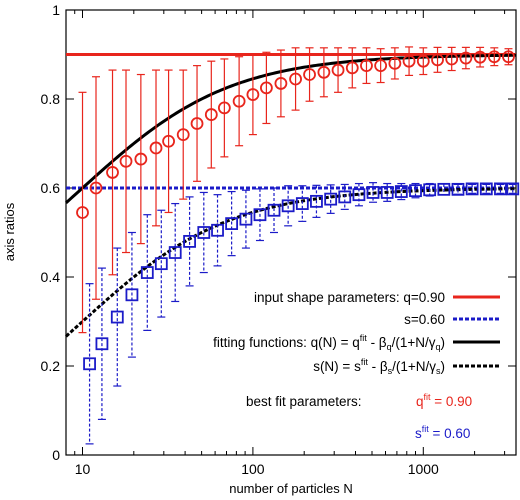 The width and height of the screenshot is (520, 500). Describe the element at coordinates (424, 319) in the screenshot. I see `legend-input-s-label: s=0.60` at that location.